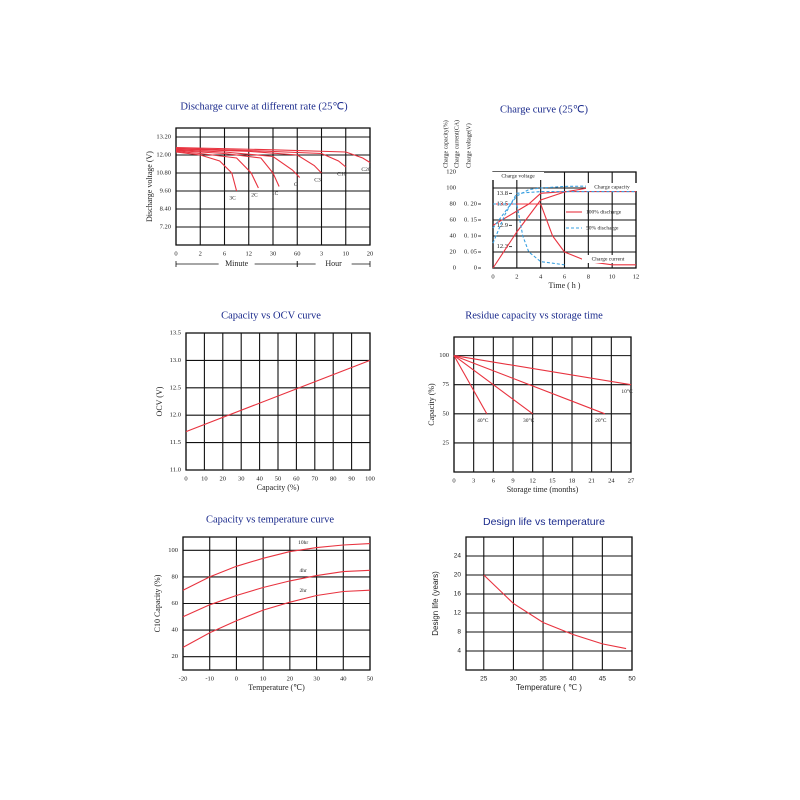 The width and height of the screenshot is (800, 800). I want to click on x-tick-label: 8, so click(588, 276).